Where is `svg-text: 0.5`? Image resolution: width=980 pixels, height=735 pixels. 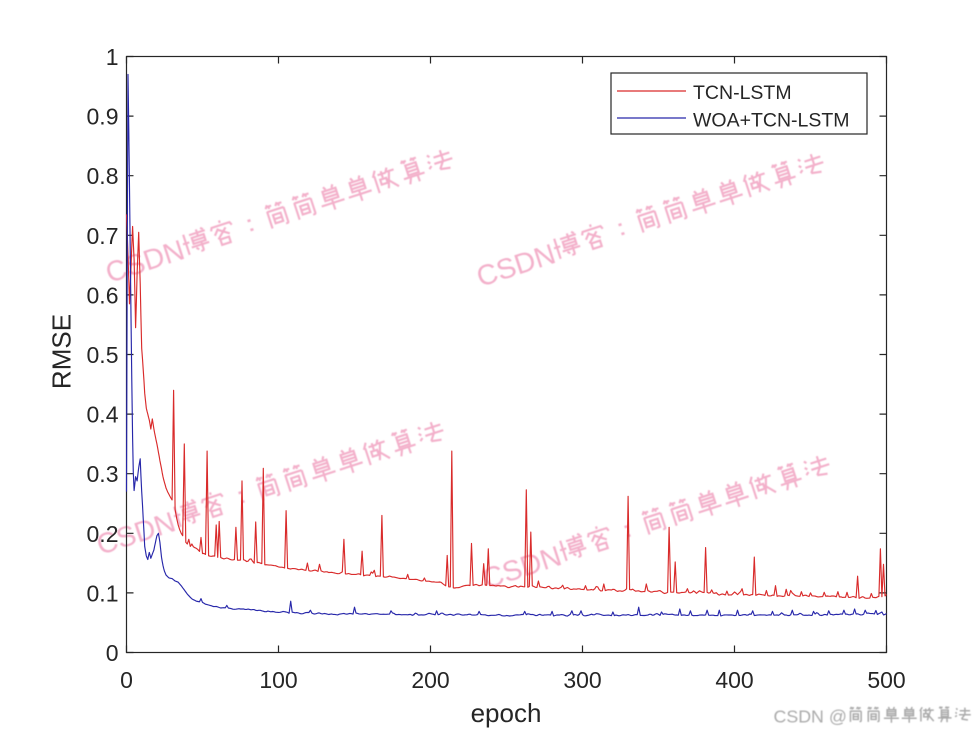
svg-text: 0.5 is located at coordinates (103, 355).